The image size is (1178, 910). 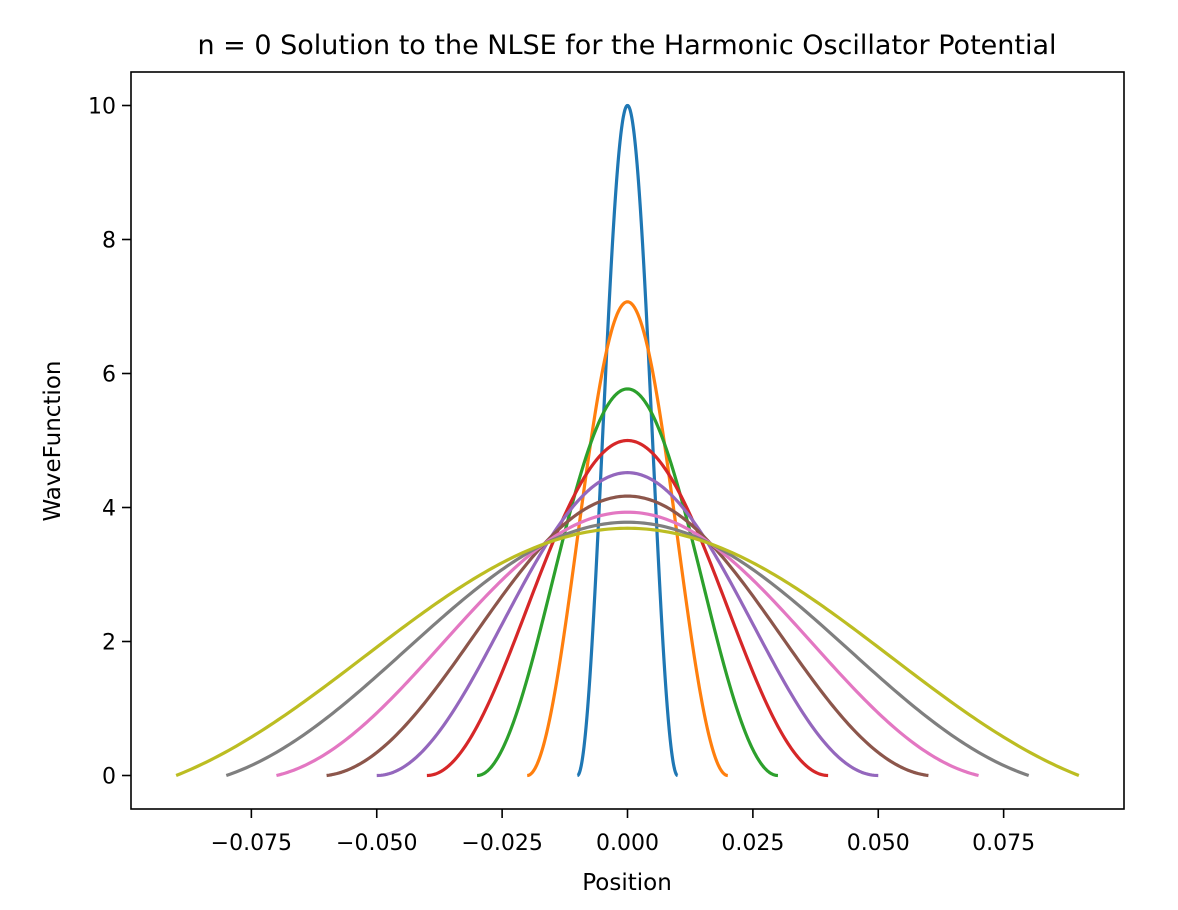 What do you see at coordinates (109, 509) in the screenshot?
I see `y-tick-label: 4` at bounding box center [109, 509].